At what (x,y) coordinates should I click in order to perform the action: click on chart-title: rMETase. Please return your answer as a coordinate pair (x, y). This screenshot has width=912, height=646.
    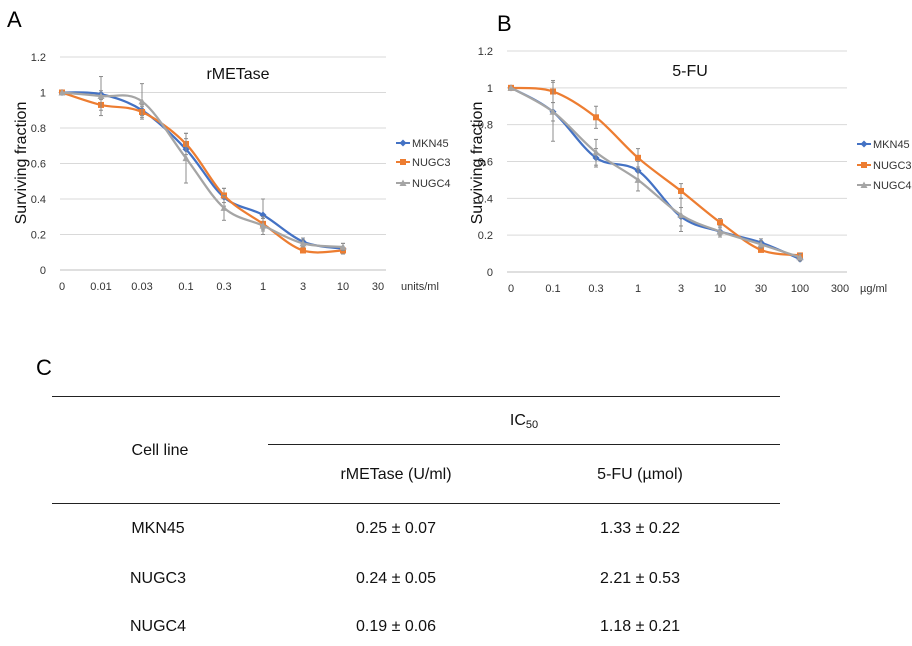
    Looking at the image, I should click on (237, 74).